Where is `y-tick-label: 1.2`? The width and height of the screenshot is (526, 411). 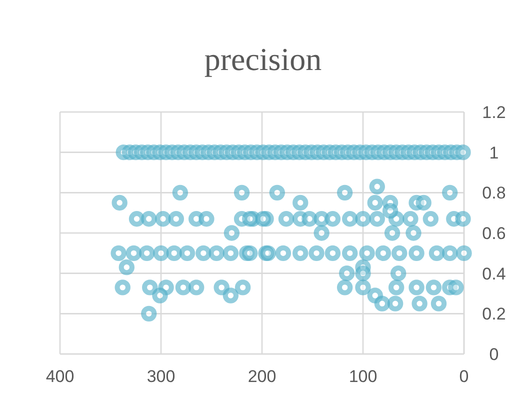 y-tick-label: 1.2 is located at coordinates (494, 112).